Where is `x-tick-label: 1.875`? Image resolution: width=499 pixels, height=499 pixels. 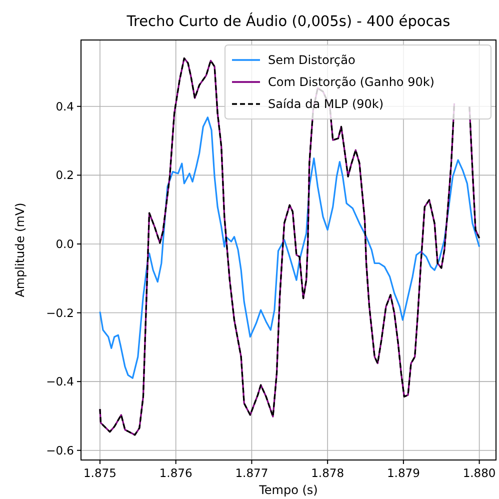
x-tick-label: 1.875 is located at coordinates (100, 473).